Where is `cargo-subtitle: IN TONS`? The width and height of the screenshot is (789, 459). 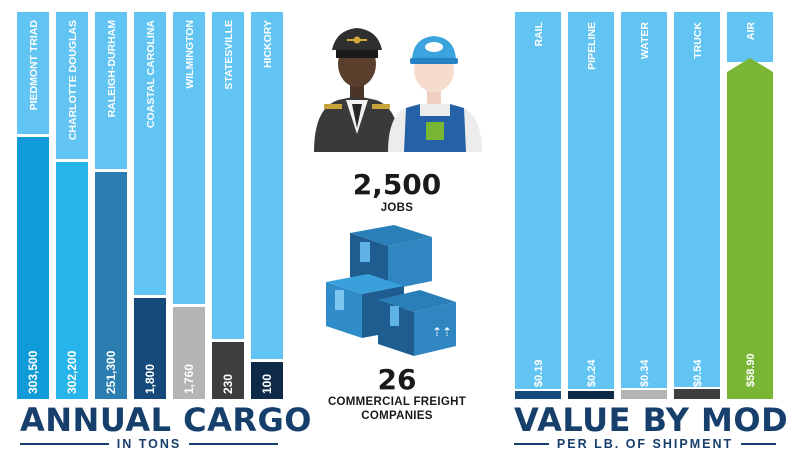 cargo-subtitle: IN TONS is located at coordinates (149, 444).